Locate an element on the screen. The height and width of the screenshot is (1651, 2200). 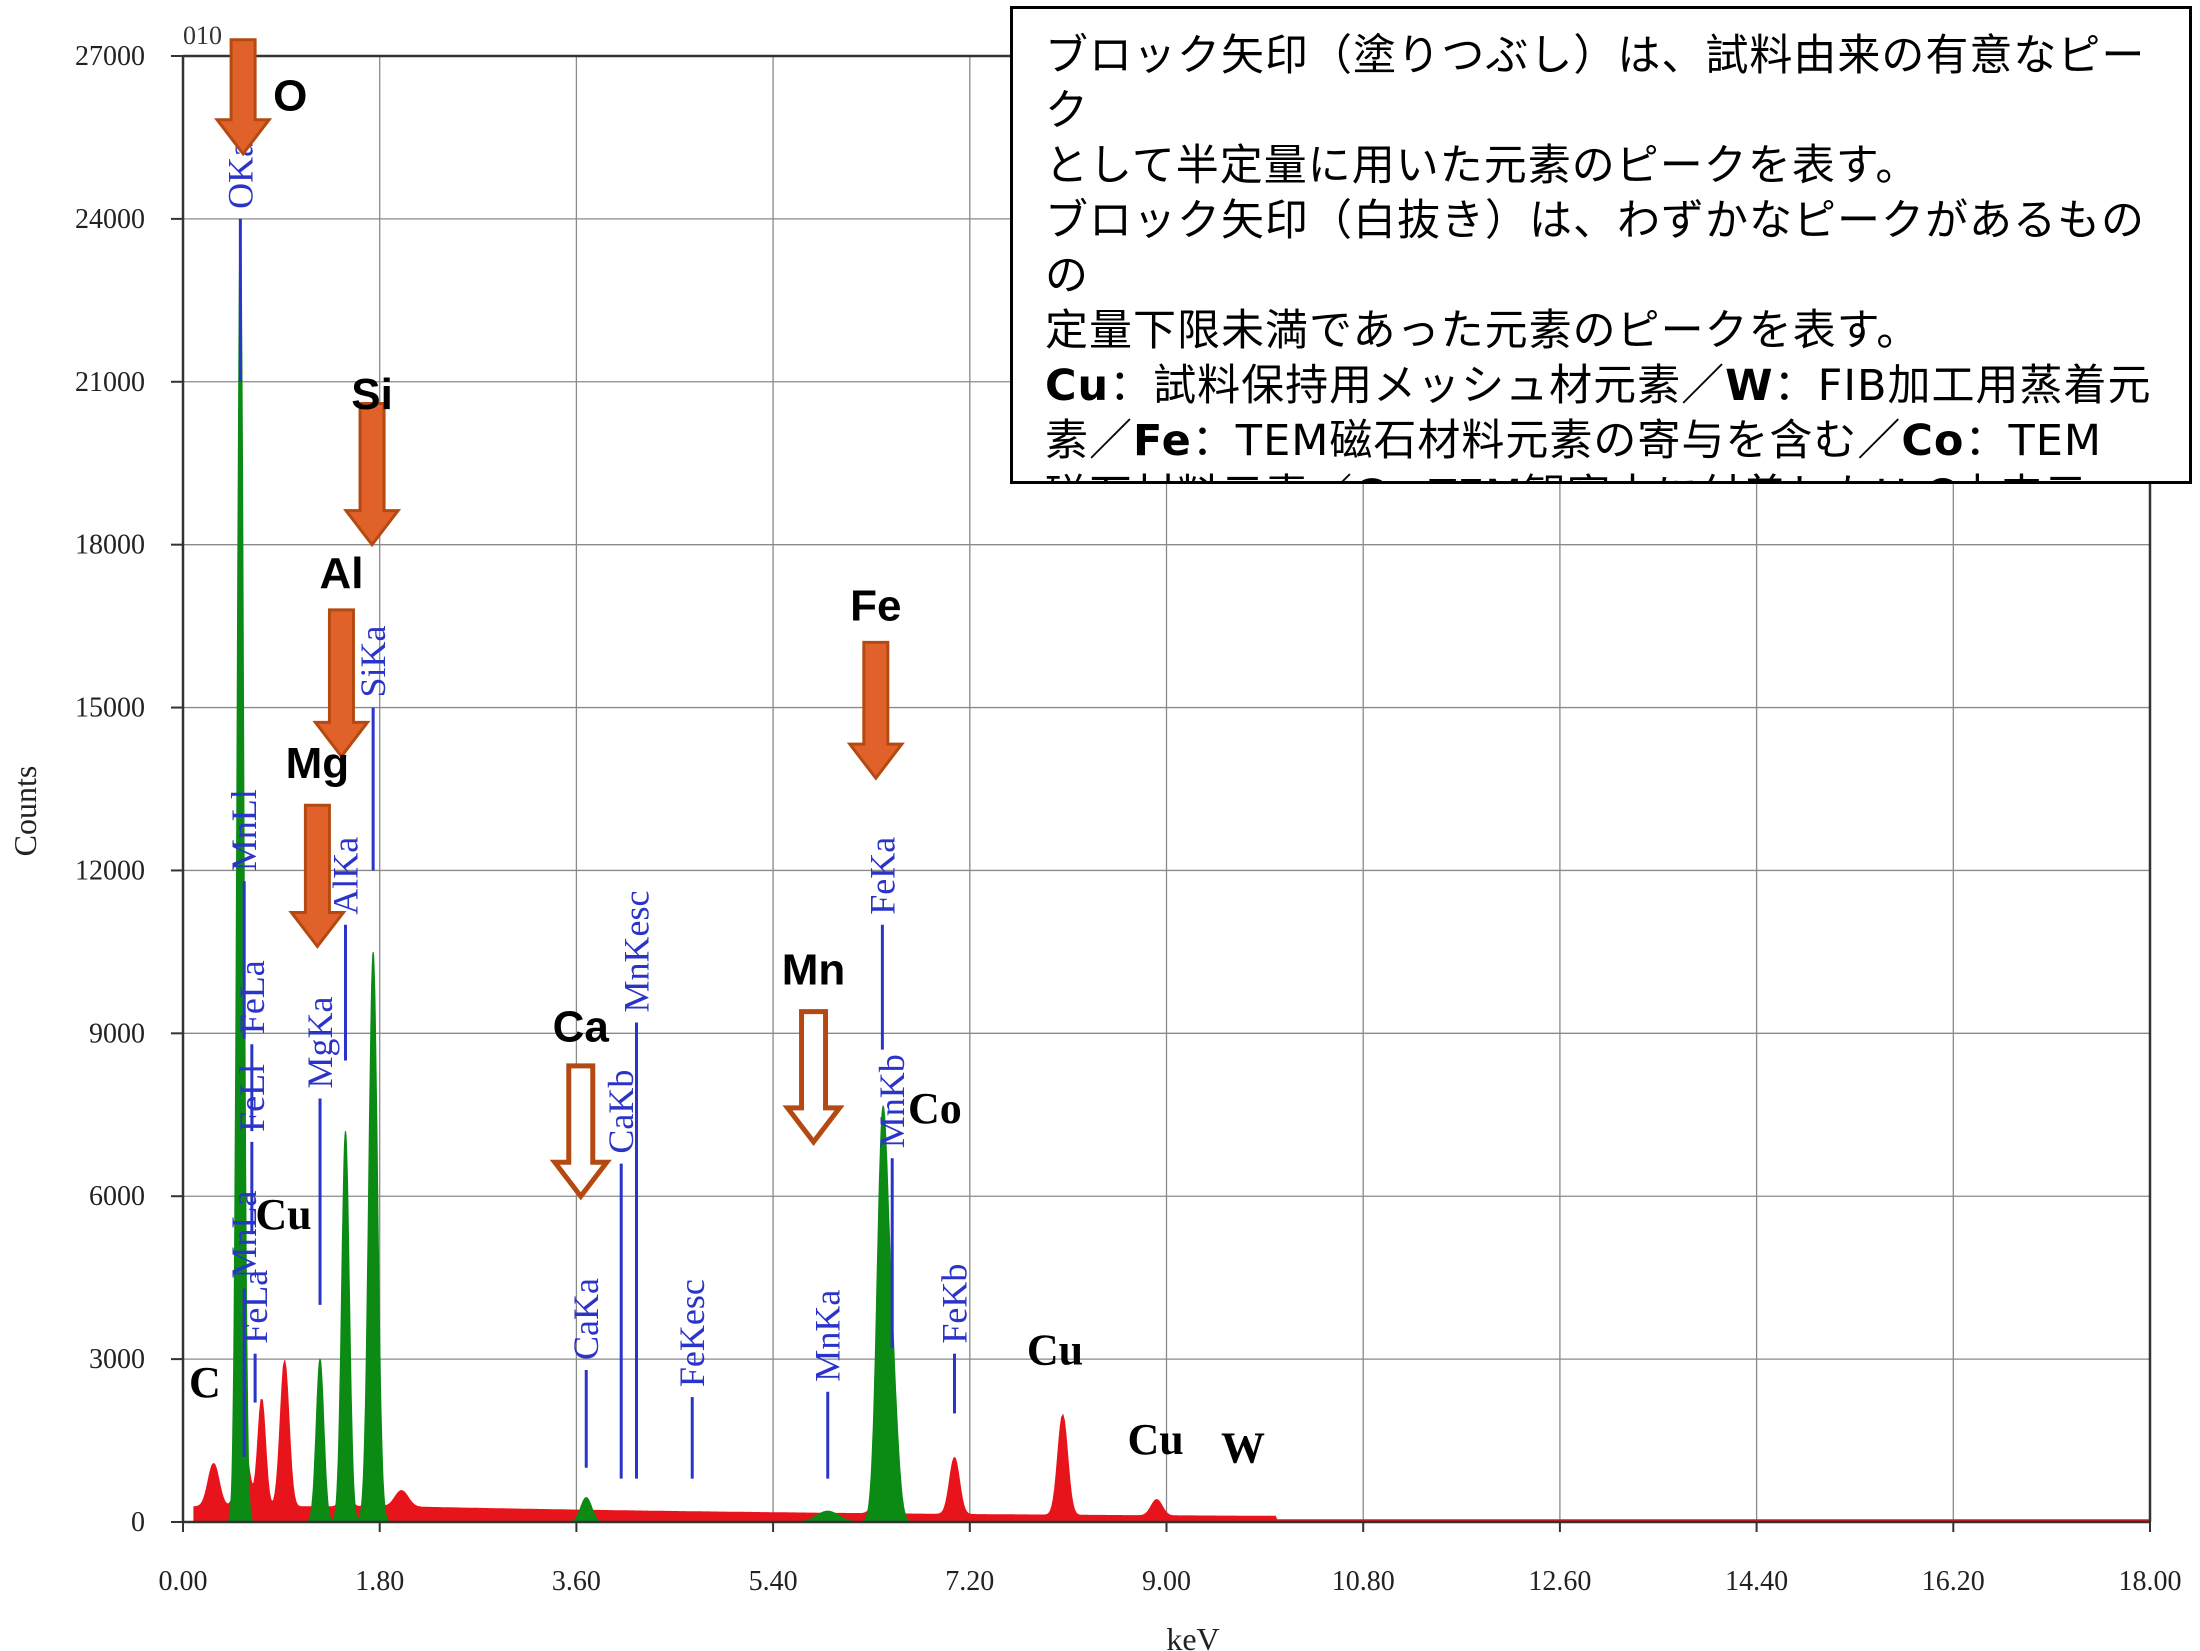
x-tick-label: 16.20 is located at coordinates (1953, 1581).